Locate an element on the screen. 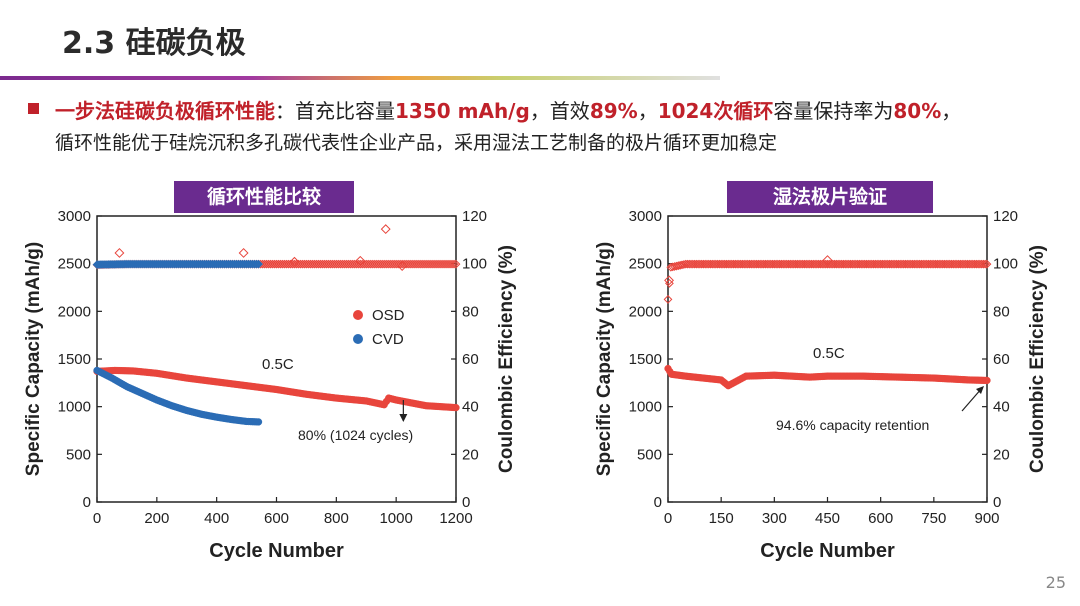 The height and width of the screenshot is (606, 1080). chart-2-title: 湿法极片验证 is located at coordinates (830, 197).